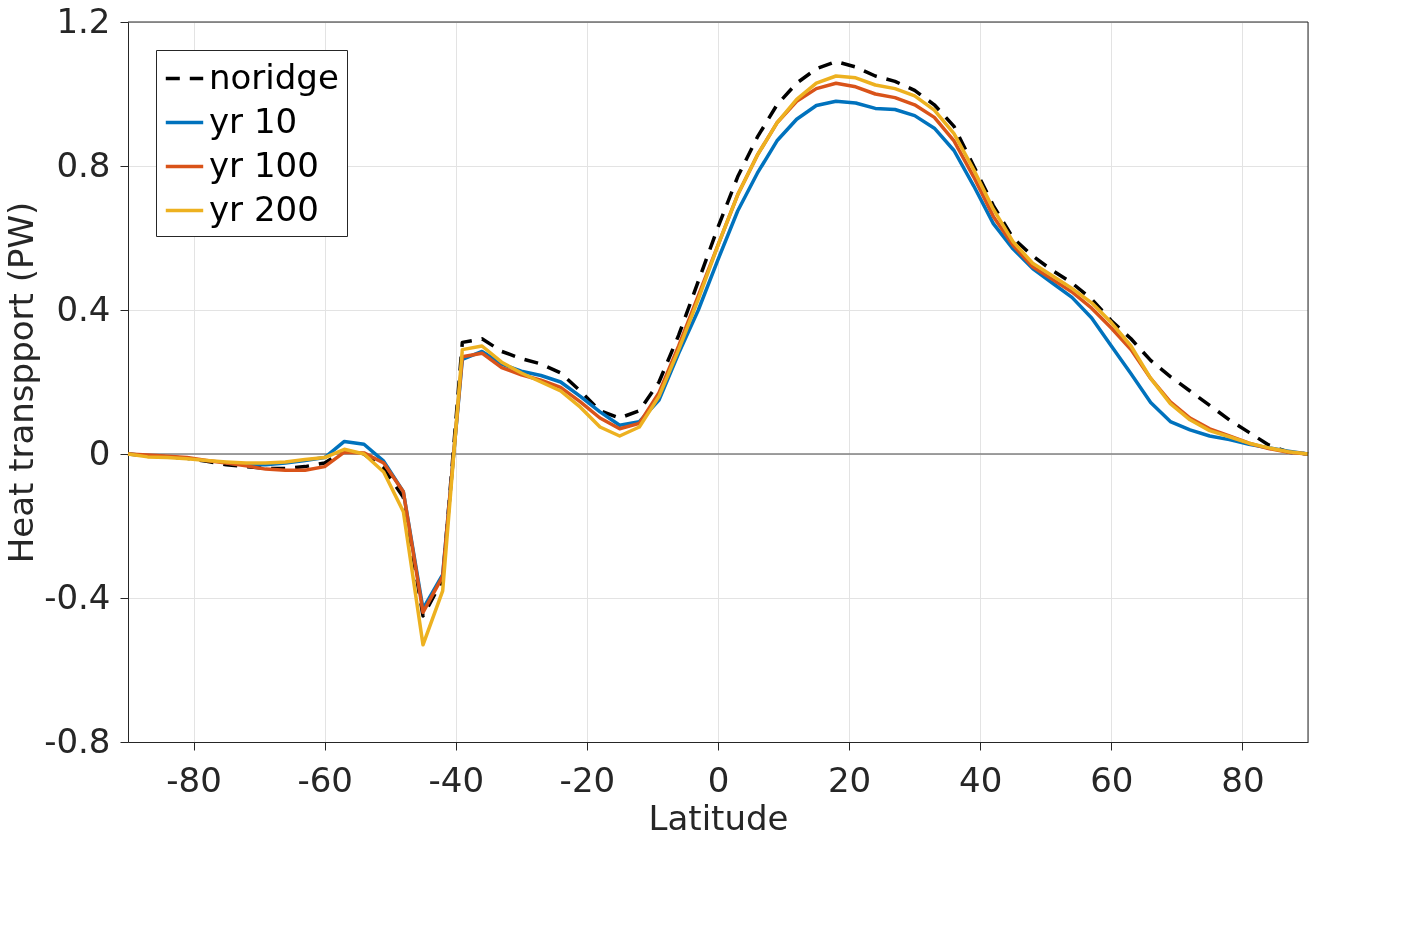 The width and height of the screenshot is (1421, 943). Describe the element at coordinates (194, 779) in the screenshot. I see `x-tick-label: -80` at that location.